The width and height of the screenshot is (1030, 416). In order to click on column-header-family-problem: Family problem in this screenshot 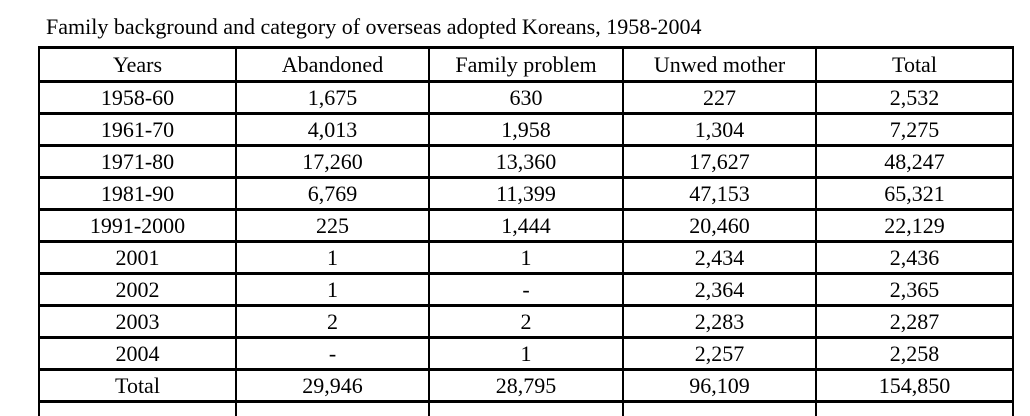, I will do `click(526, 64)`.